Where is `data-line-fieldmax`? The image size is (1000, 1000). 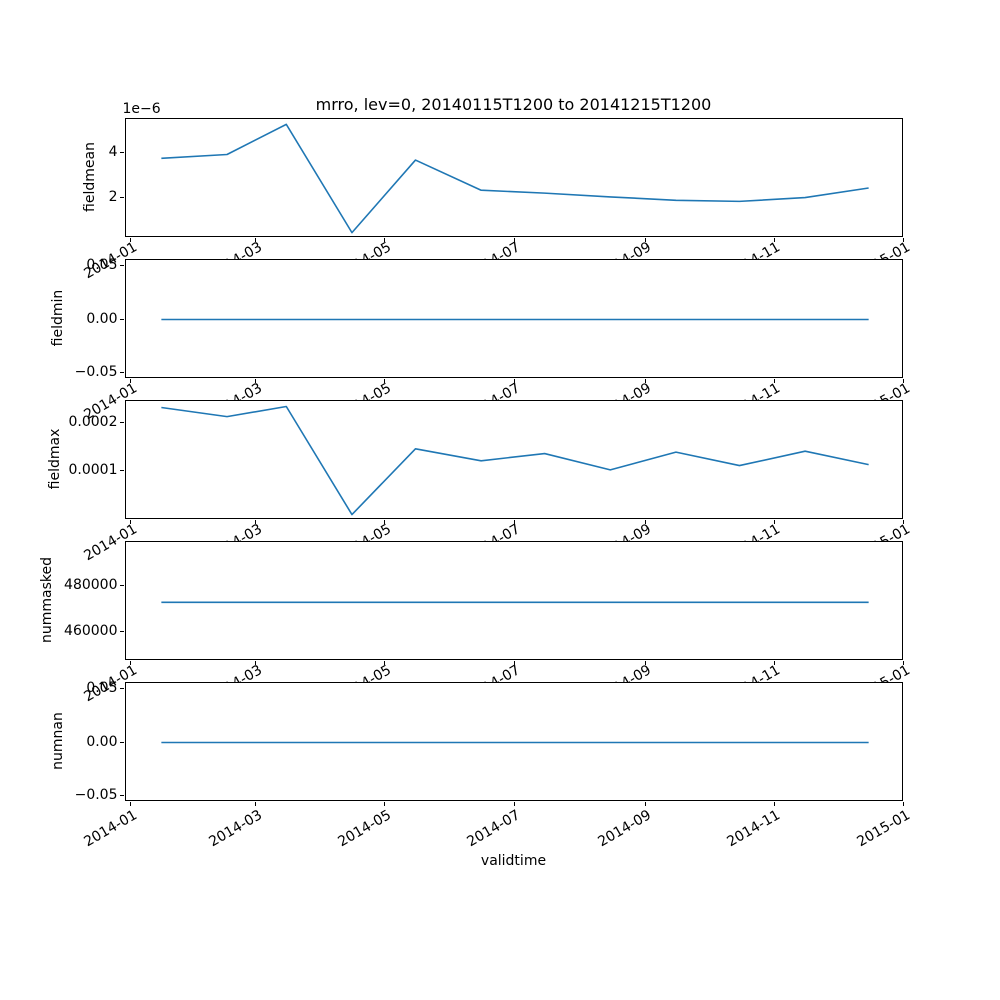
data-line-fieldmax is located at coordinates (514, 460).